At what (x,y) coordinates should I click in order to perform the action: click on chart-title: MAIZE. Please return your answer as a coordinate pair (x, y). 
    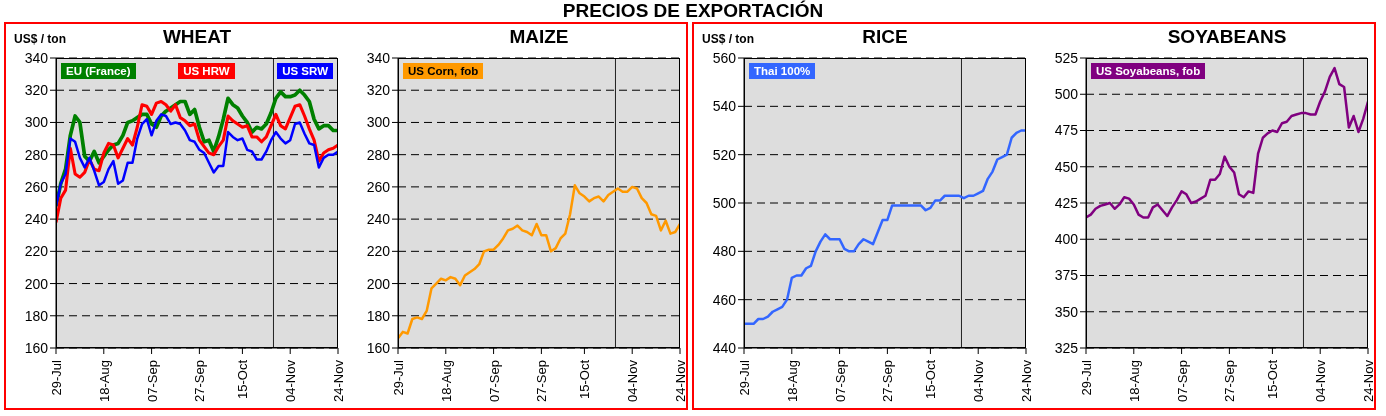
    Looking at the image, I should click on (539, 37).